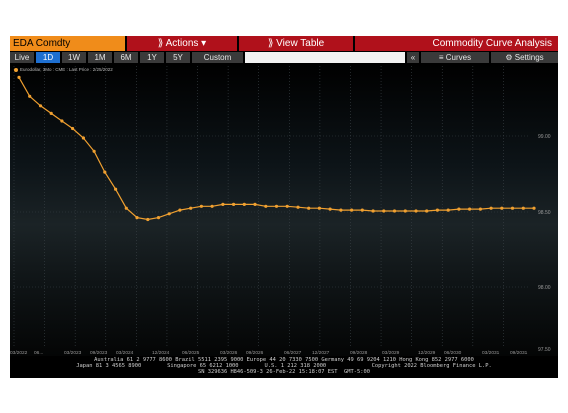 The height and width of the screenshot is (413, 568). Describe the element at coordinates (100, 57) in the screenshot. I see `timeframe-1m-button: 1M` at that location.